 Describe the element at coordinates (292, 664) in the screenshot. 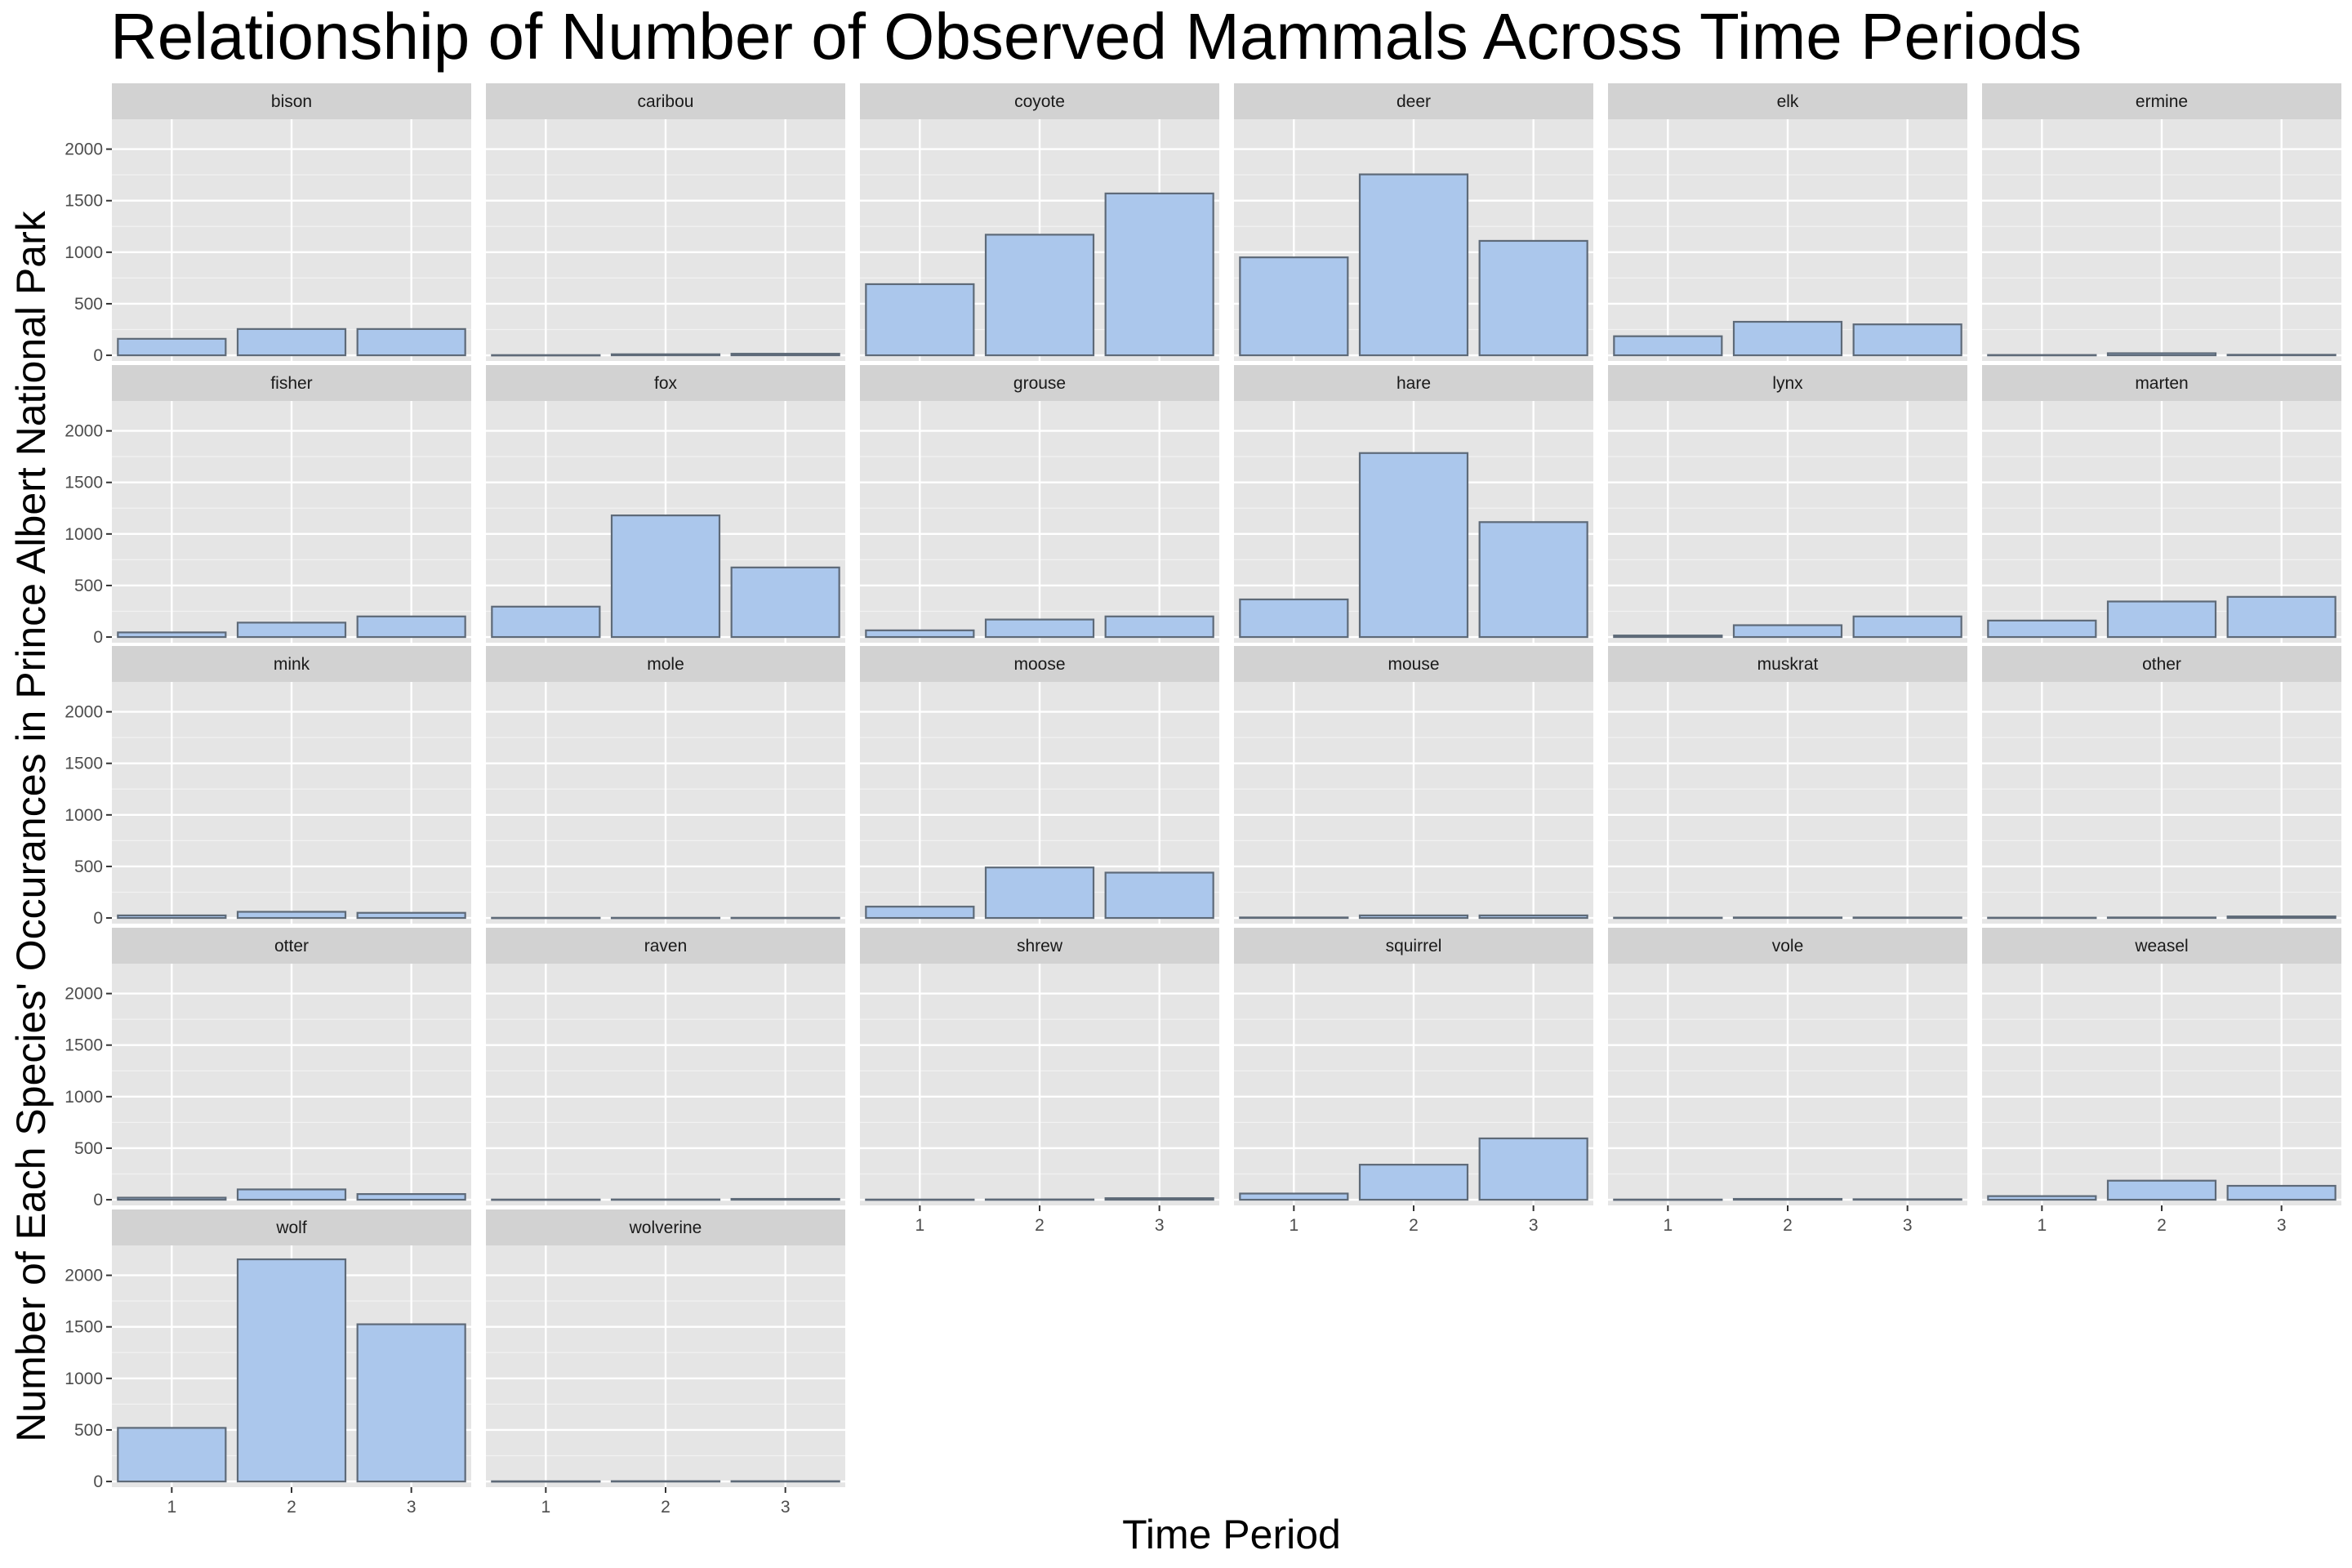

I see `facet-label: mink` at that location.